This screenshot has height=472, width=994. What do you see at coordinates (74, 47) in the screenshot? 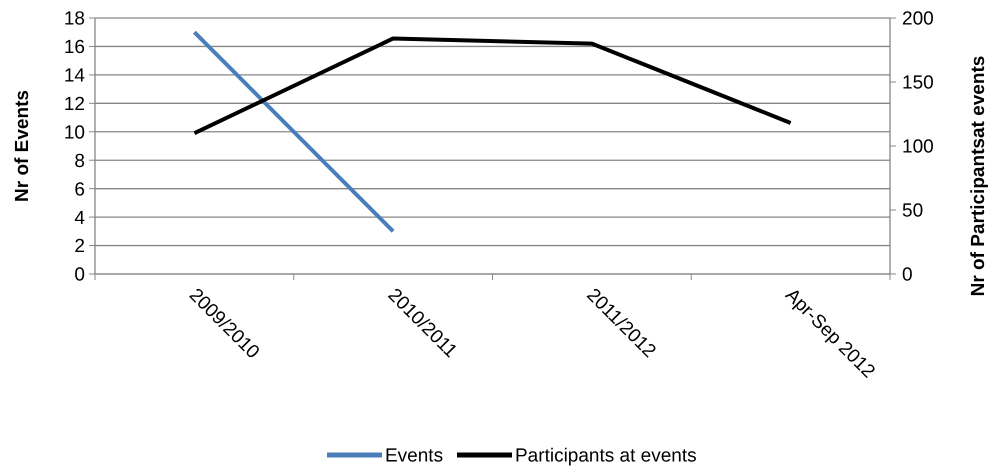
I see `y-tick-label: 16` at bounding box center [74, 47].